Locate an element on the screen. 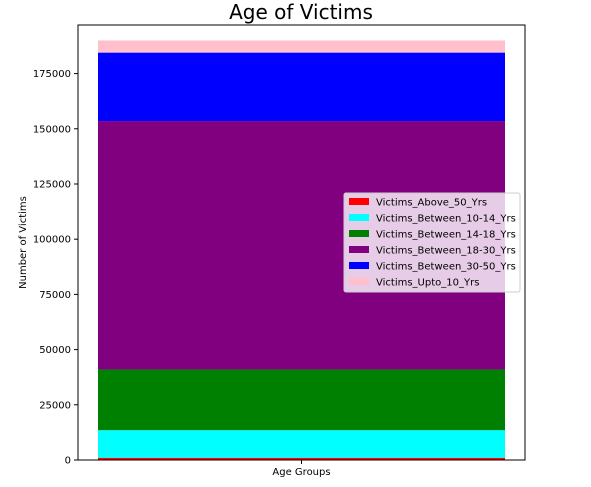  y-tick-label: 25000 is located at coordinates (55, 405).